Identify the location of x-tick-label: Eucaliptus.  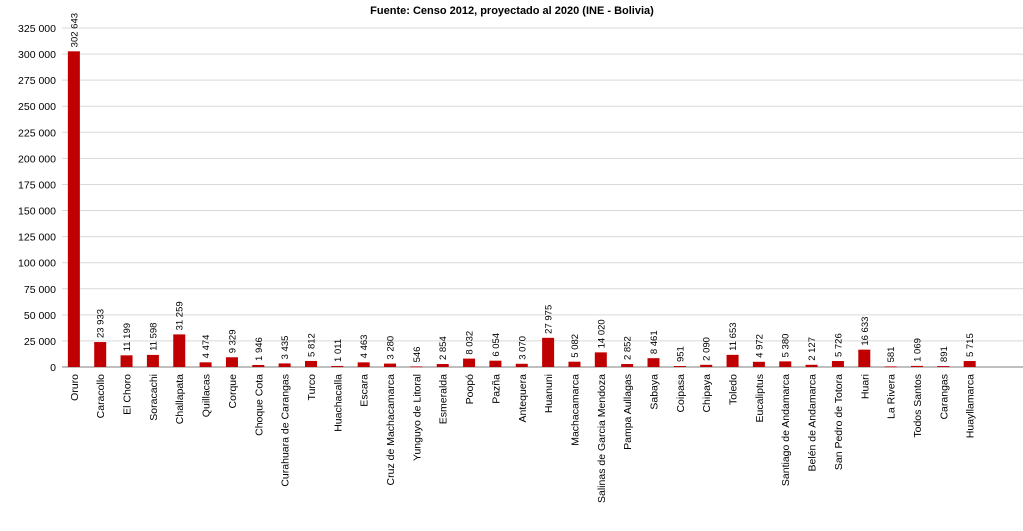
(760, 398).